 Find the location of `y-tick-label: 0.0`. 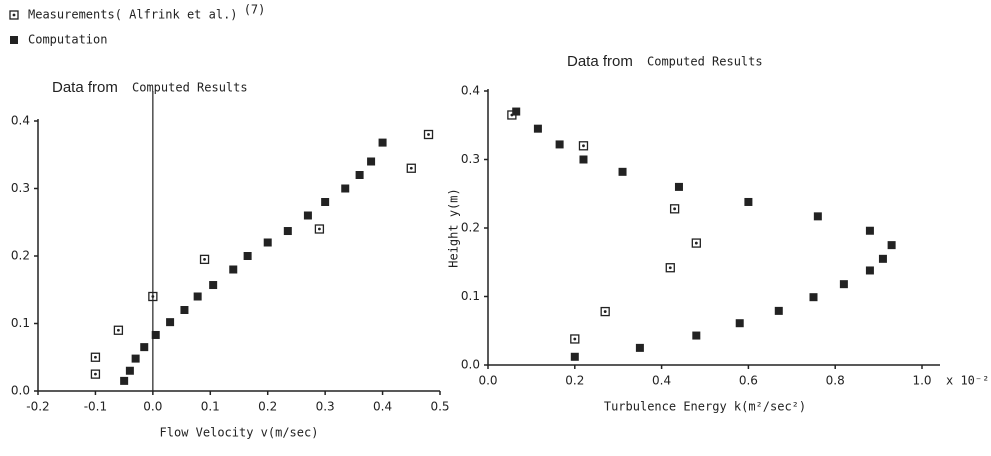

y-tick-label: 0.0 is located at coordinates (20, 391).